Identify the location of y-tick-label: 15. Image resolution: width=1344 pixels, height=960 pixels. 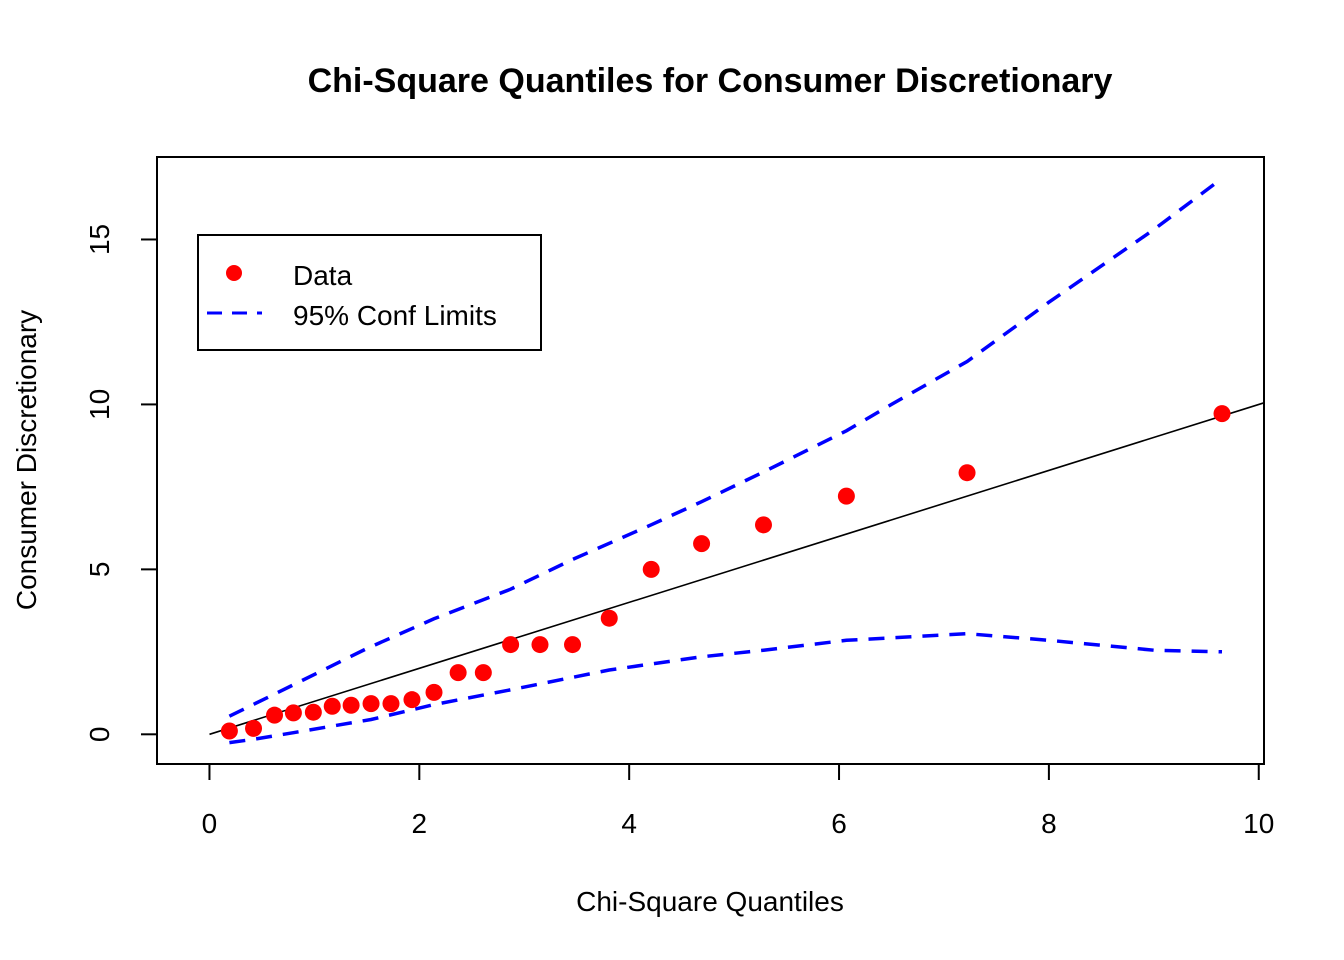
(99, 239).